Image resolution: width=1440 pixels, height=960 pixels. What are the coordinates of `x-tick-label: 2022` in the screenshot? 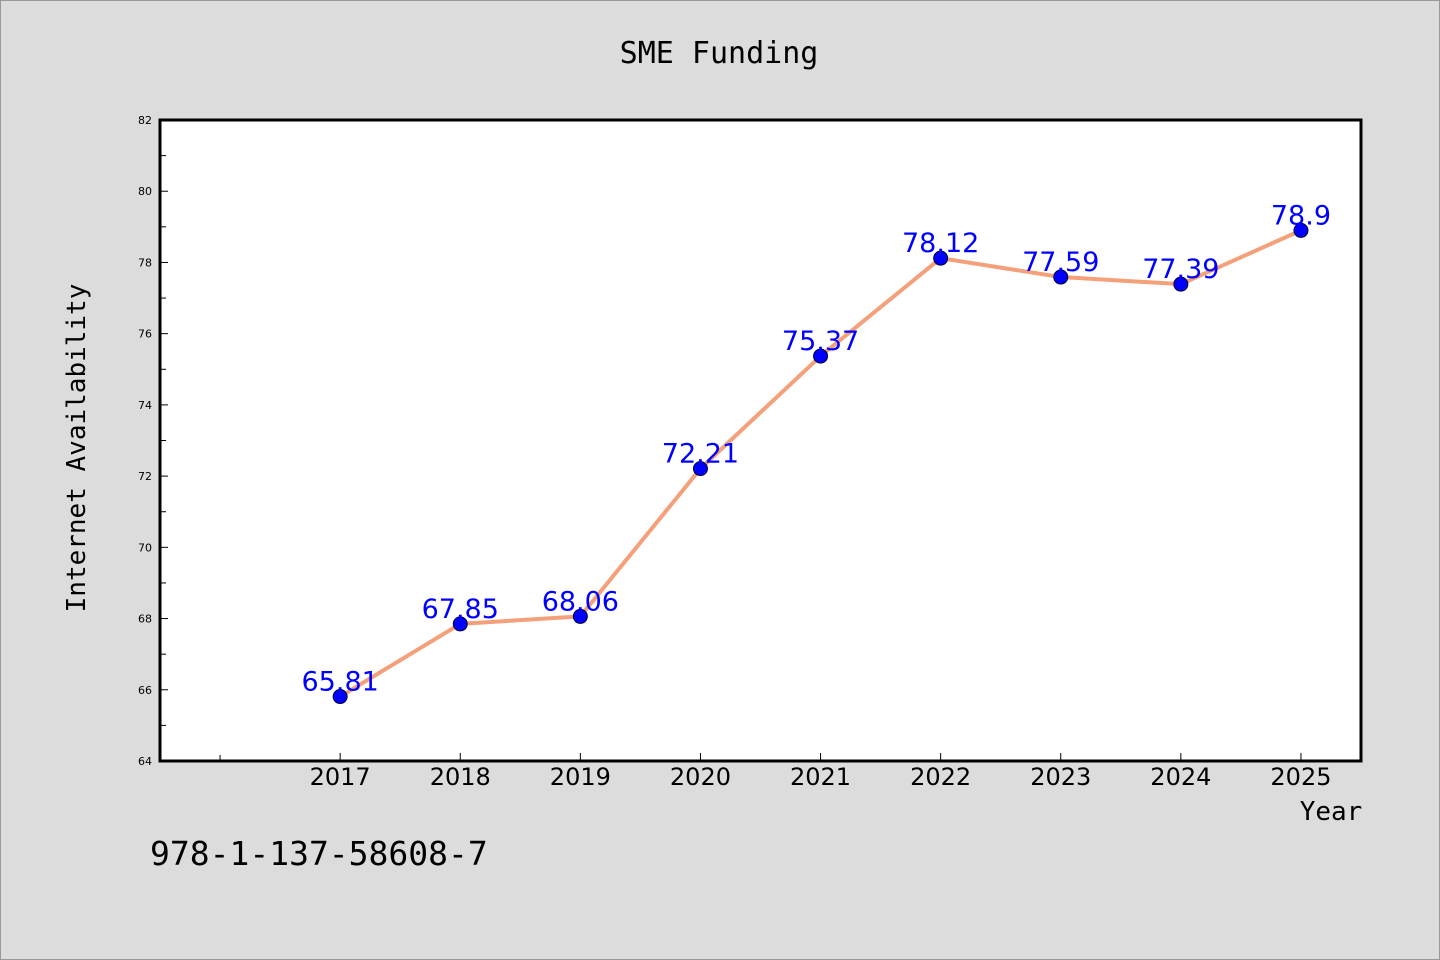 It's located at (940, 777).